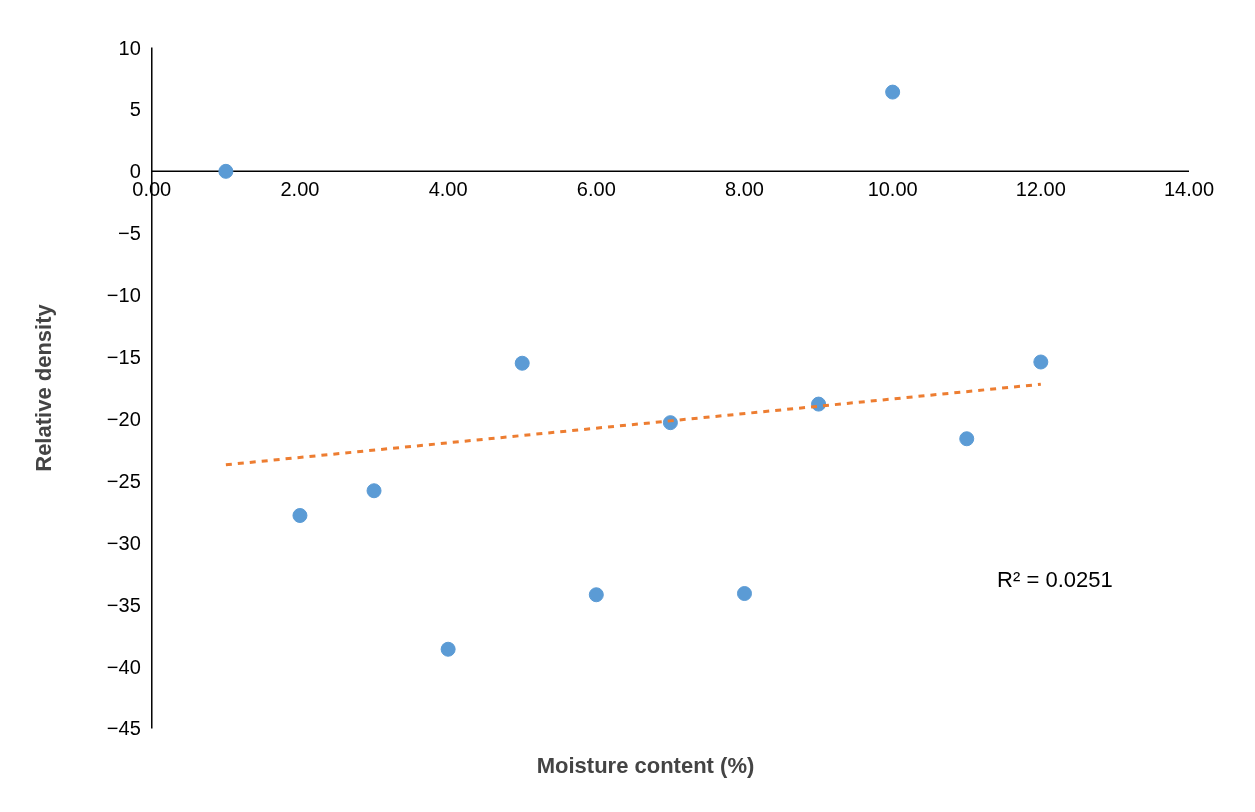 The height and width of the screenshot is (812, 1255). Describe the element at coordinates (129, 233) in the screenshot. I see `y-tick-label: −5` at that location.